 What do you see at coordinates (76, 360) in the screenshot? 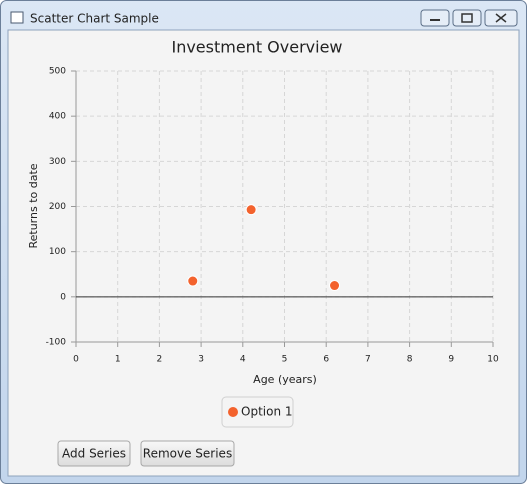
I see `x-tick-label: 0` at bounding box center [76, 360].